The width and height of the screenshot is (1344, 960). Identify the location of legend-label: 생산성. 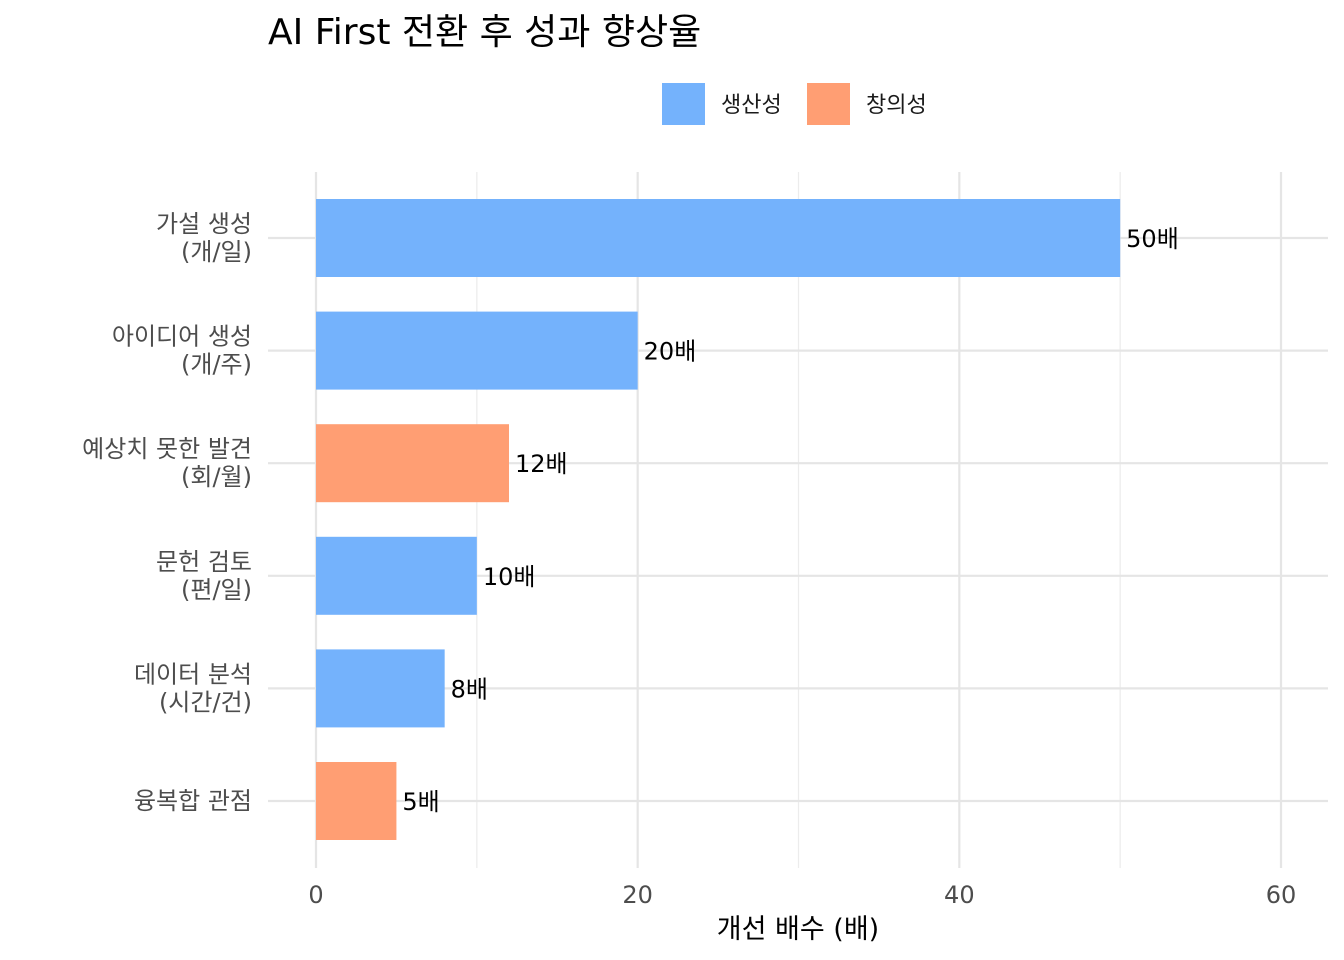
(751, 105).